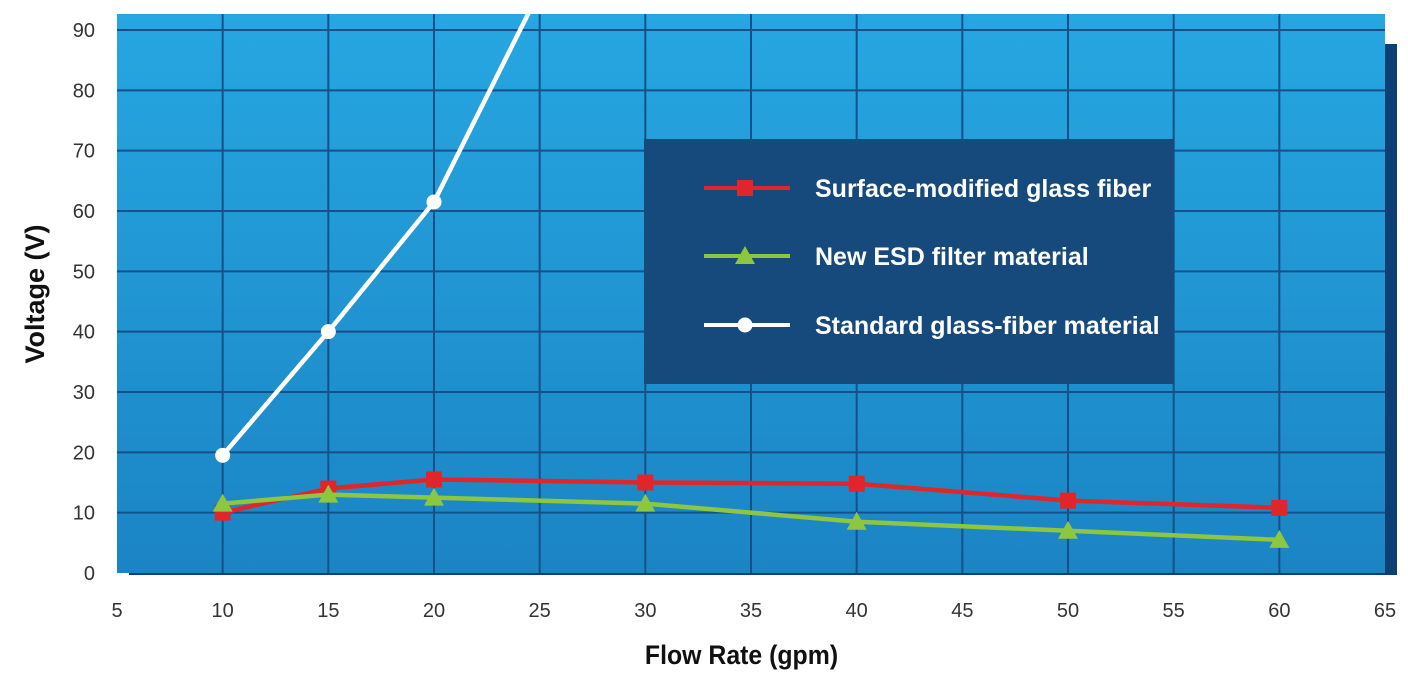  I want to click on y-tick-label: 30, so click(84, 393).